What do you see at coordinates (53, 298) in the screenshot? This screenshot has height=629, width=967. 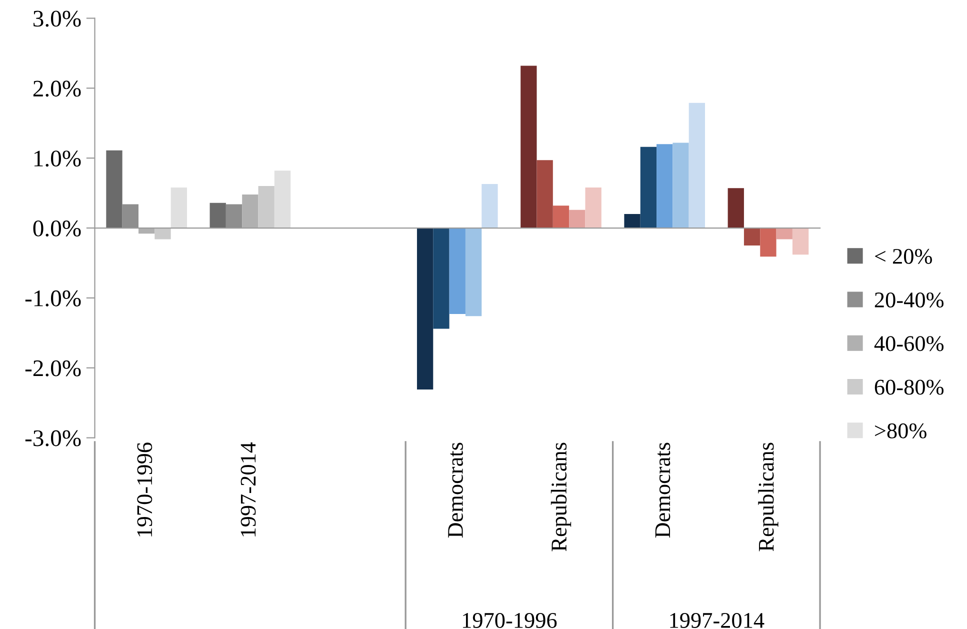 I see `y-tick-label: -1.0%` at bounding box center [53, 298].